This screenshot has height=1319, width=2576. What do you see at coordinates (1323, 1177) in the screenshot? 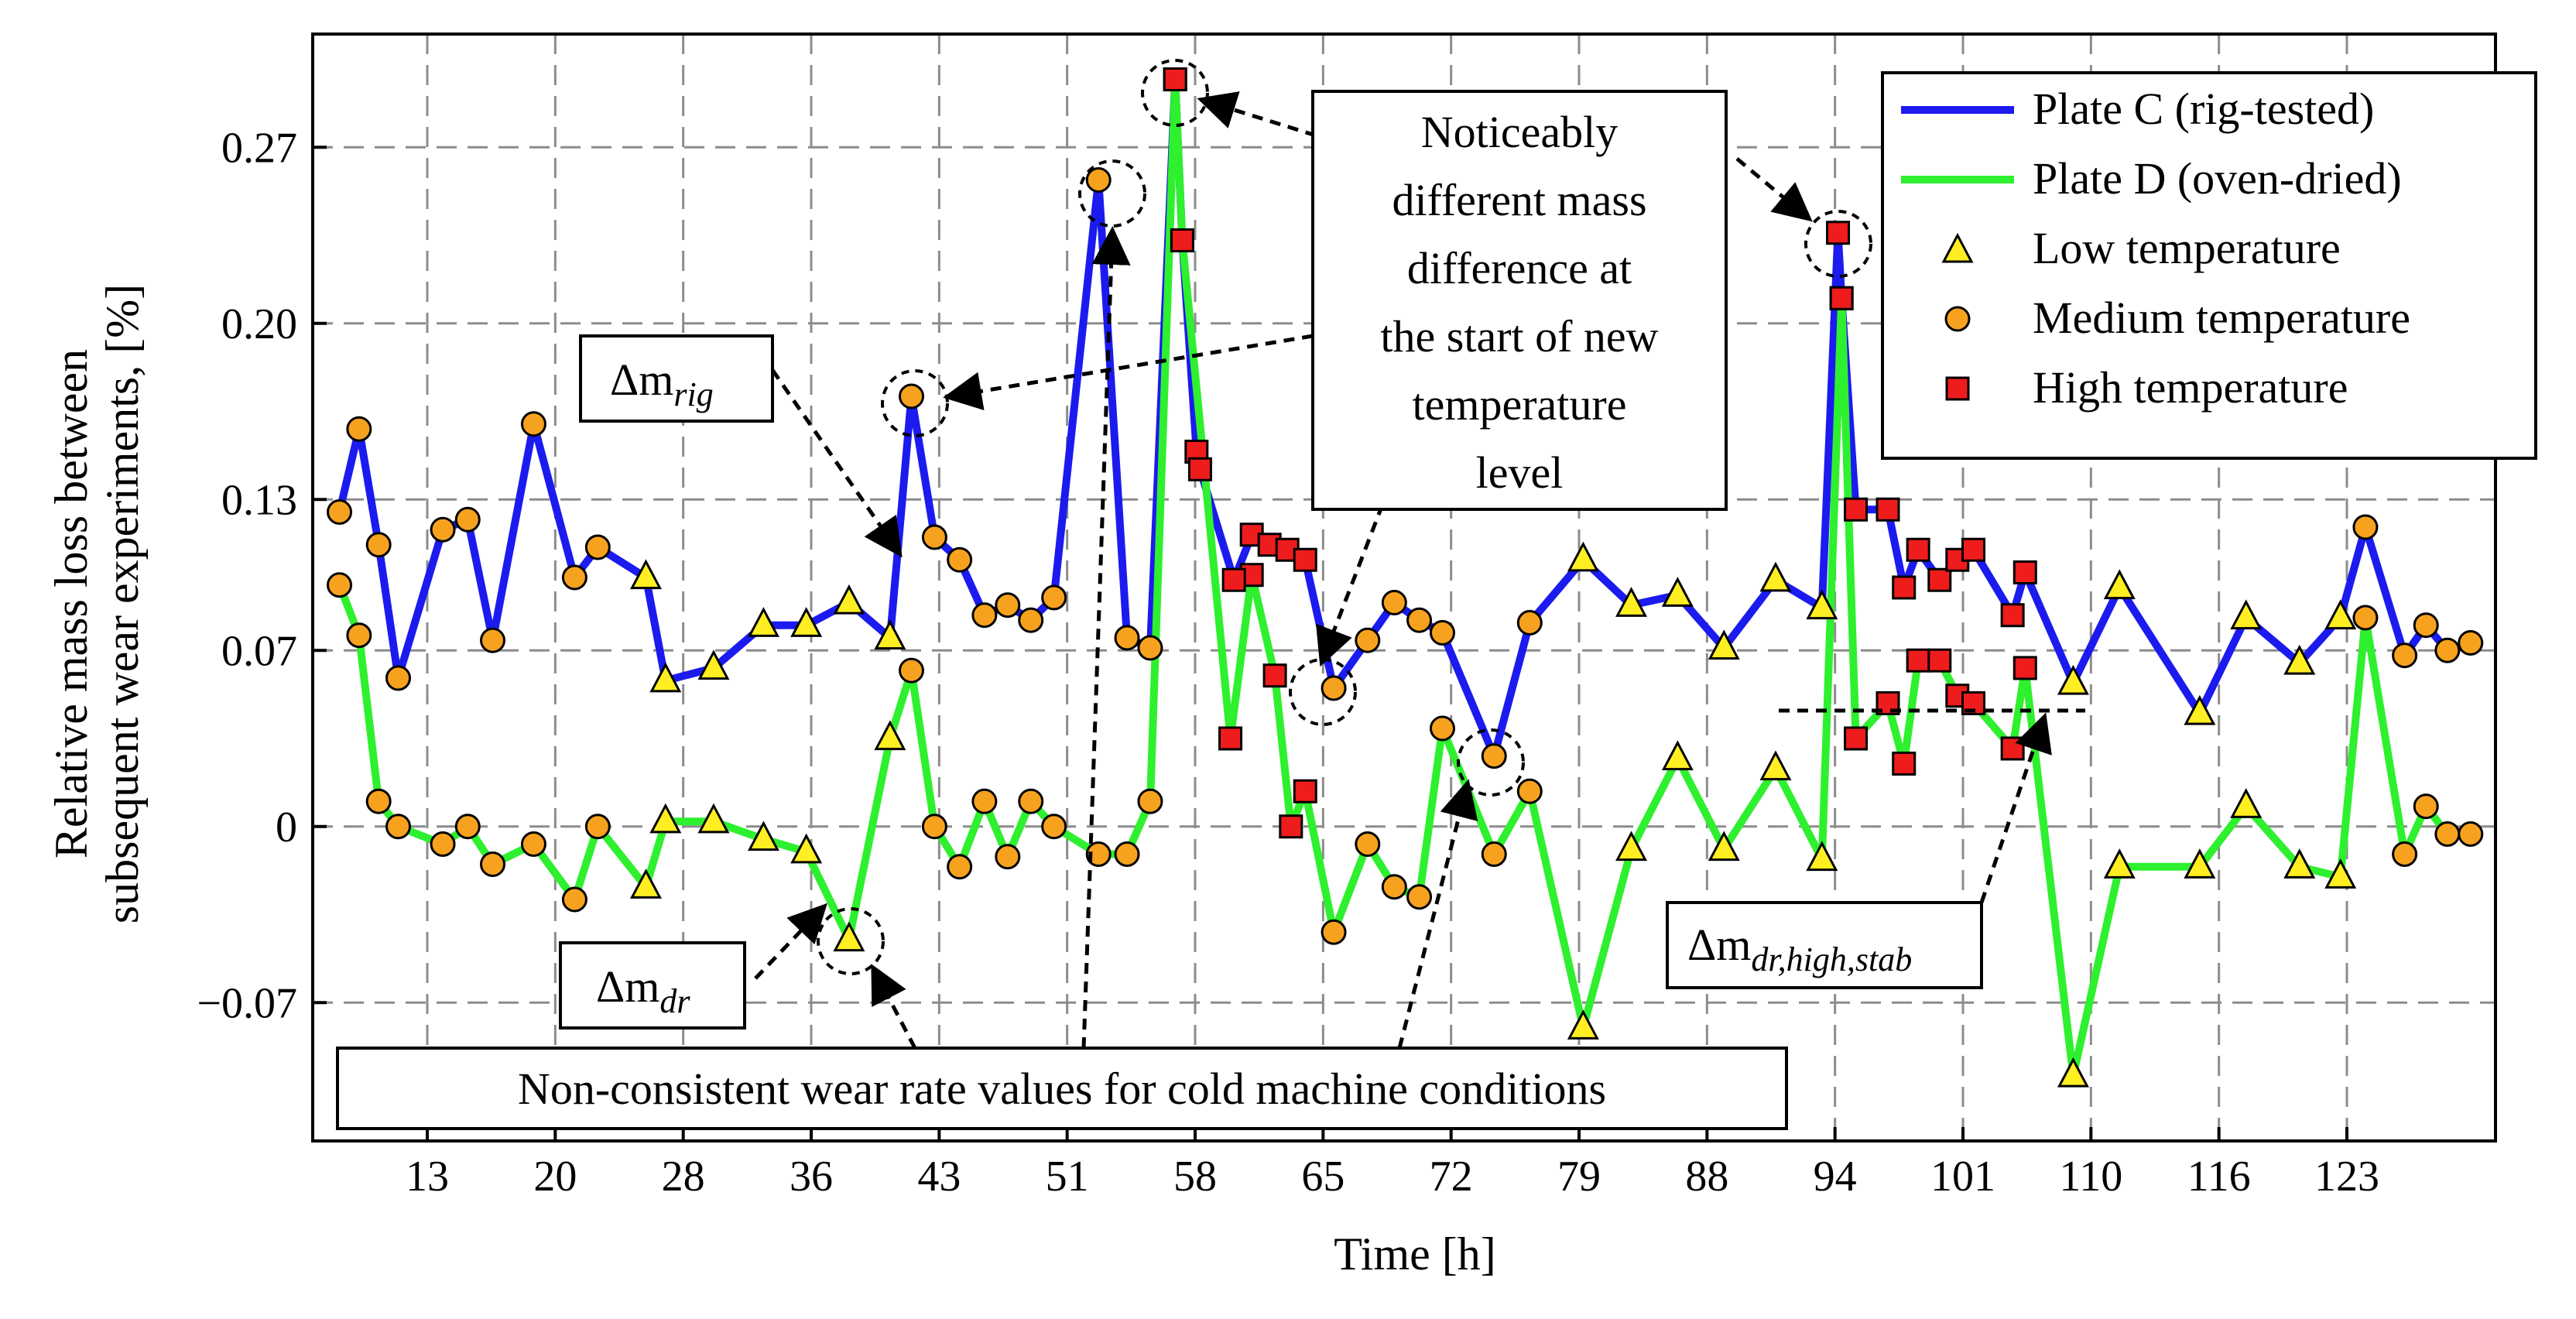
I see `x-tick-label: 65` at bounding box center [1323, 1177].